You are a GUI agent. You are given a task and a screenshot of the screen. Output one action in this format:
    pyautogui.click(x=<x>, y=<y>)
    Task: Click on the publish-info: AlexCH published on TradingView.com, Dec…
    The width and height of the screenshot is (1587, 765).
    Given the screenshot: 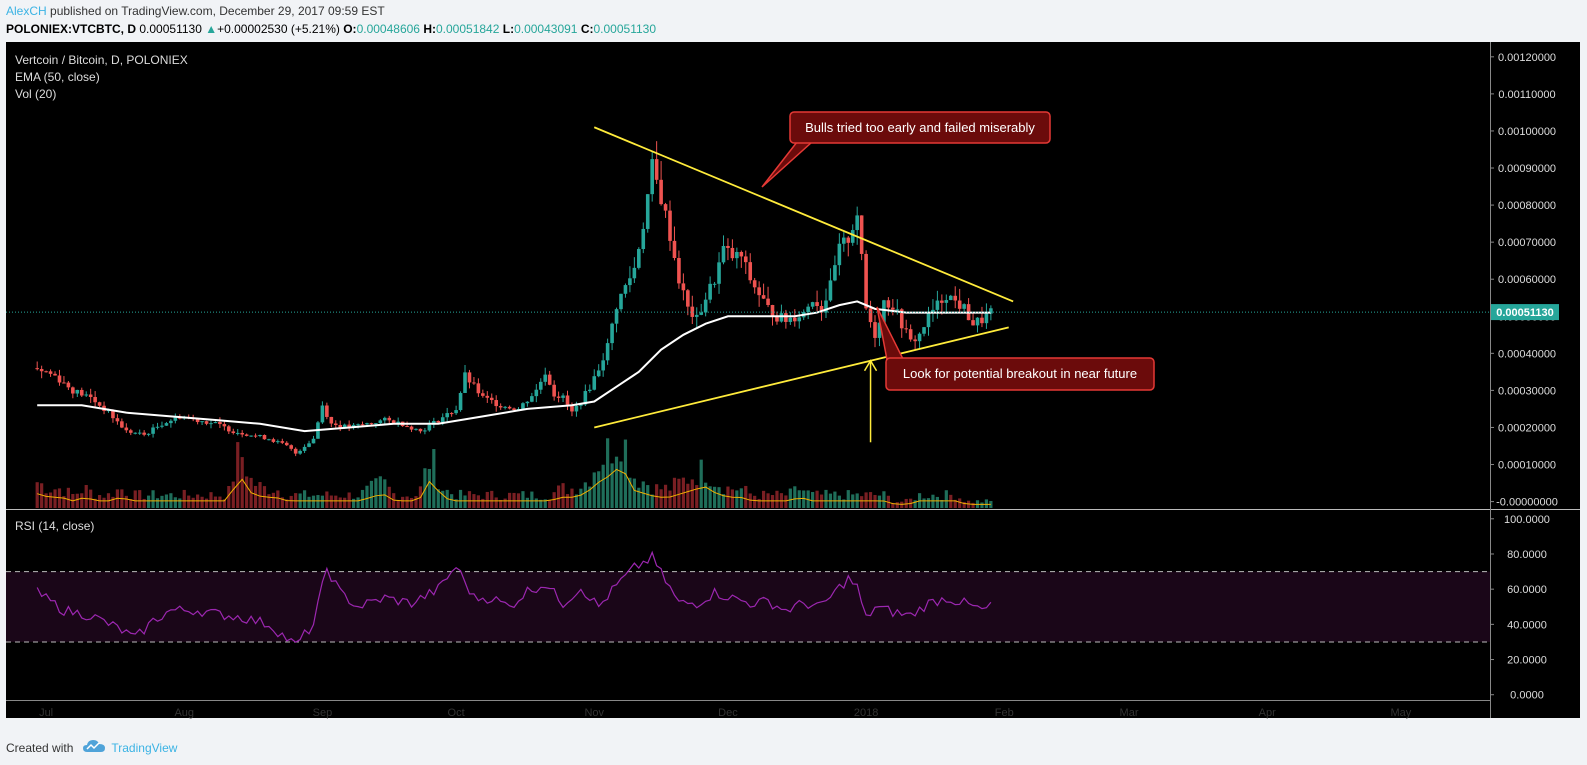 What is the action you would take?
    pyautogui.click(x=195, y=11)
    